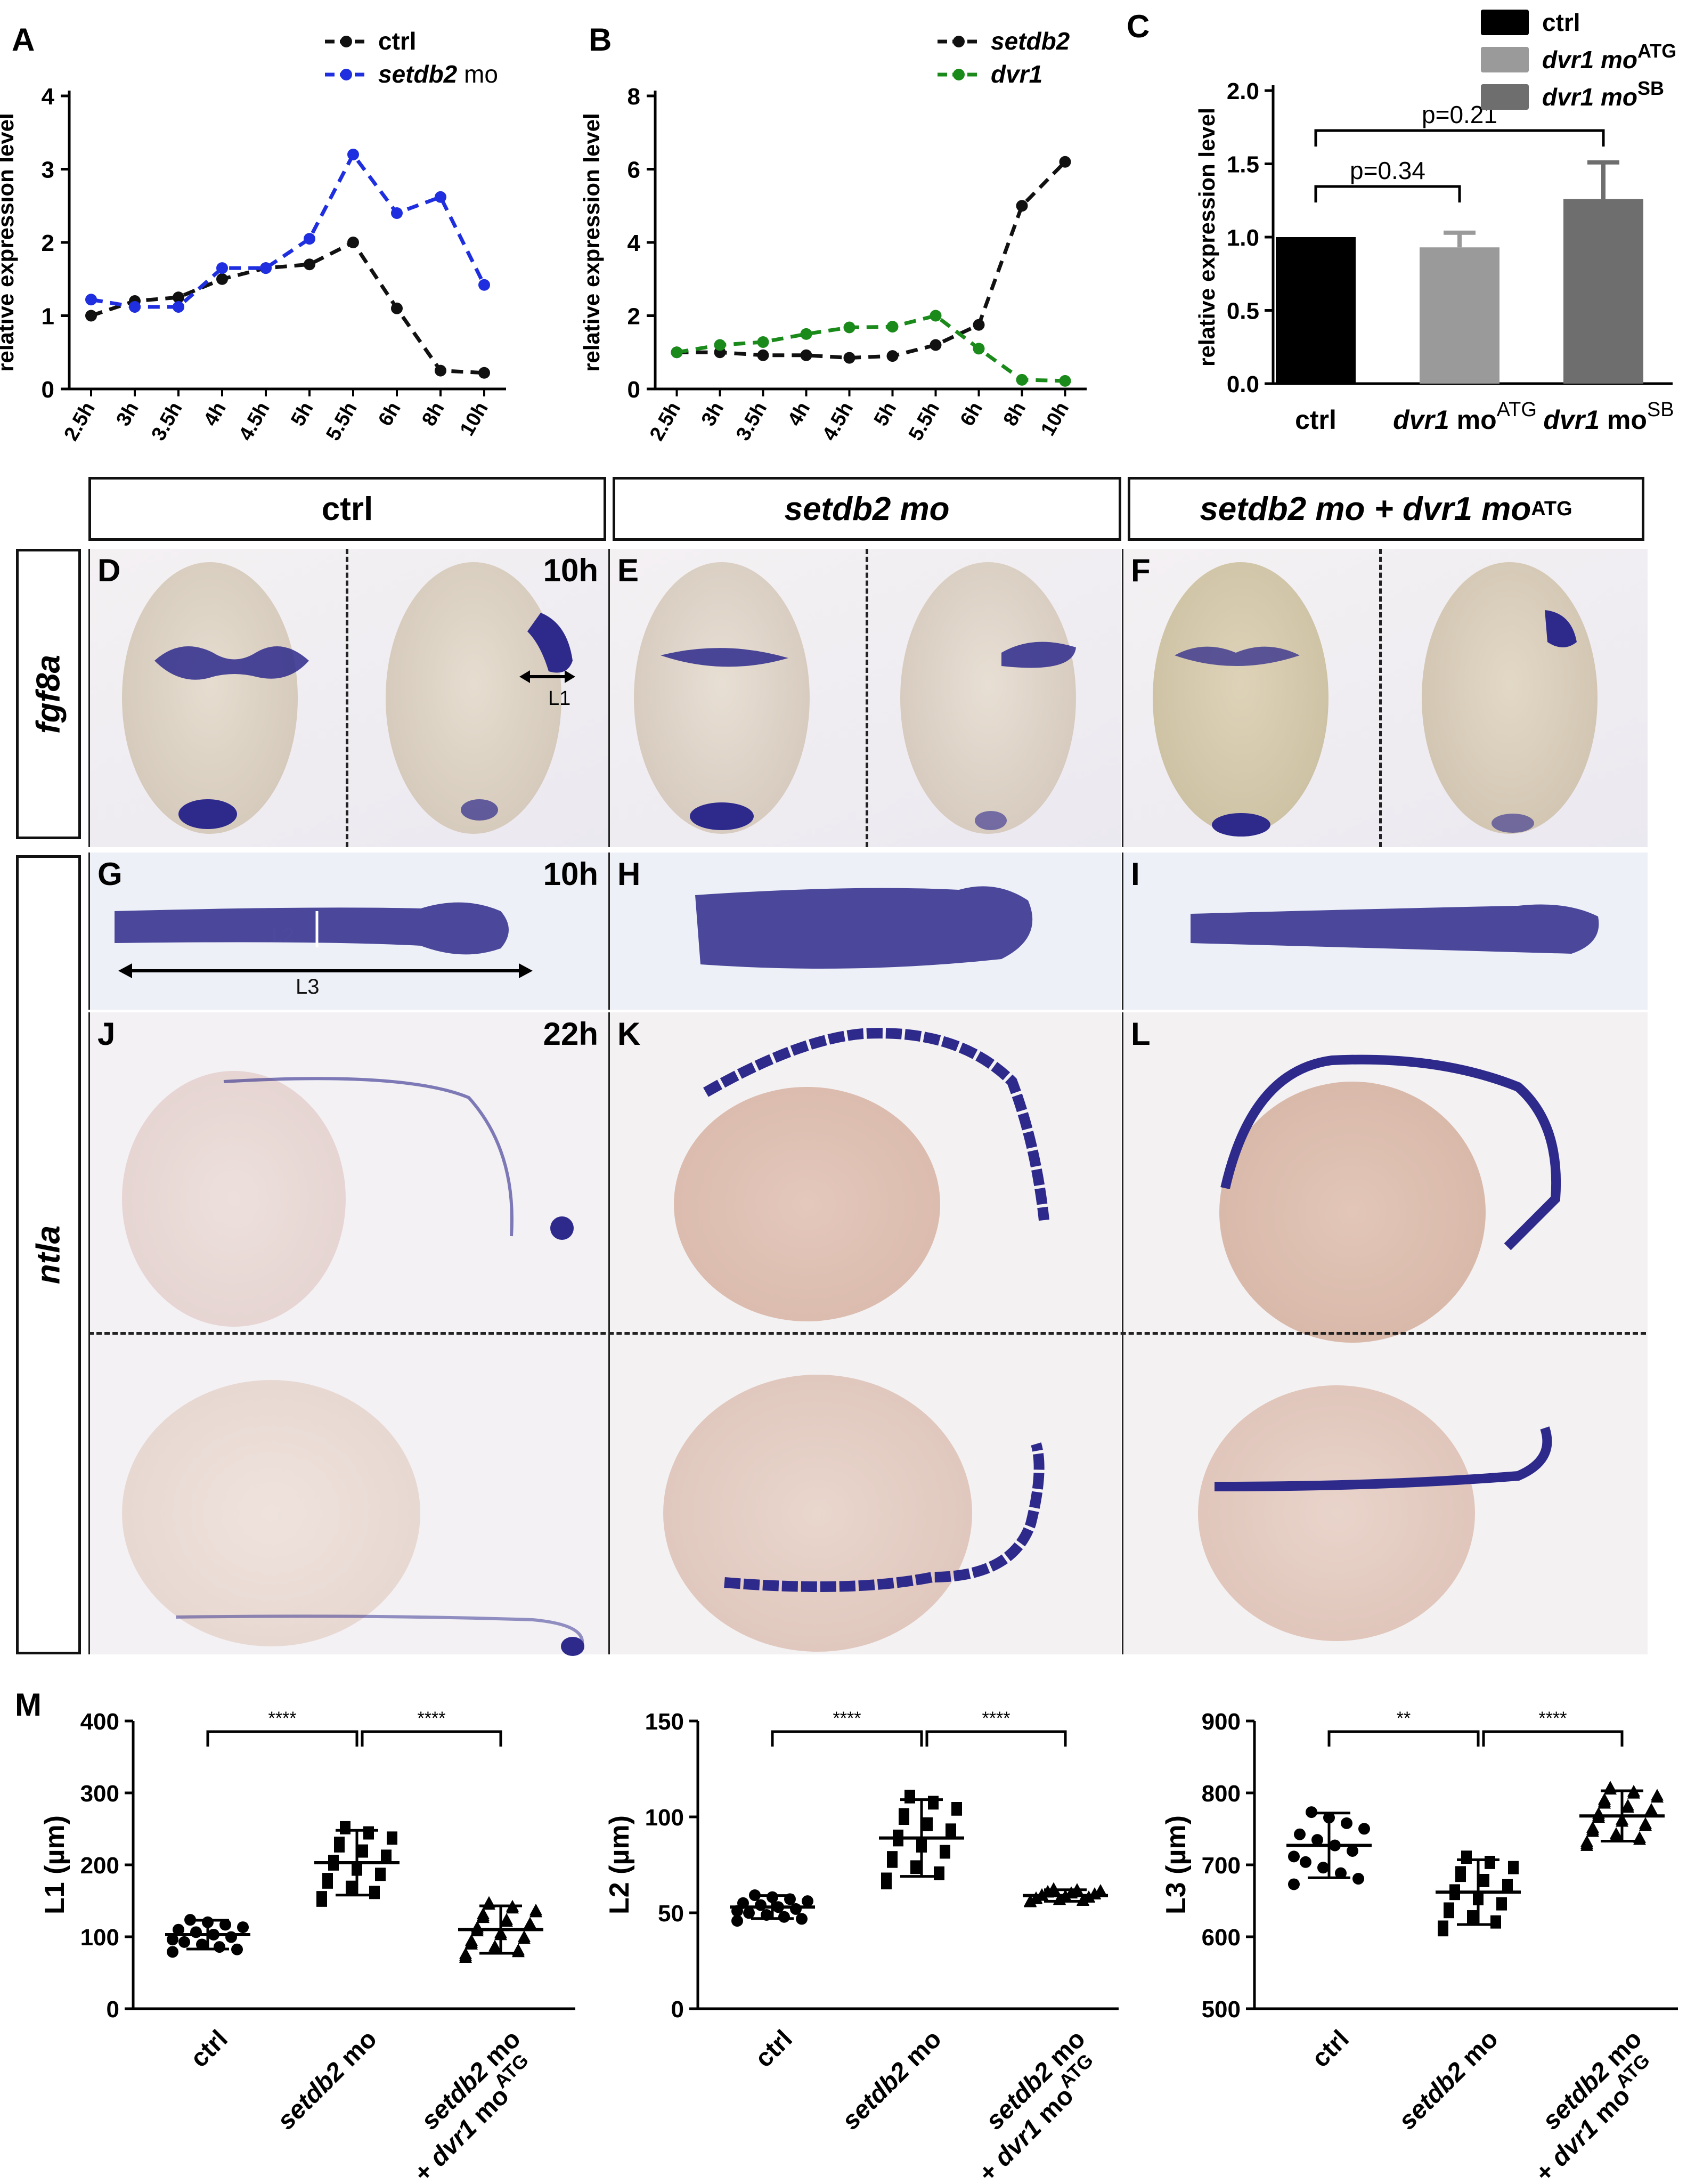 This screenshot has width=1687, height=2184. Describe the element at coordinates (959, 41) in the screenshot. I see `legend-marker-setdb2` at that location.